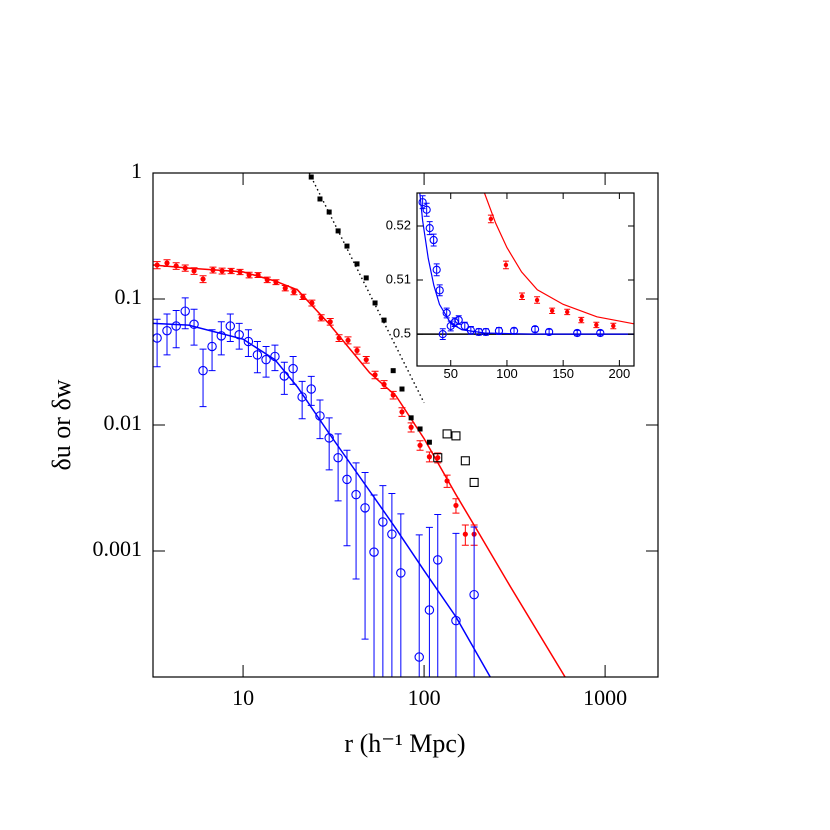 The height and width of the screenshot is (830, 830). Describe the element at coordinates (605, 697) in the screenshot. I see `x-tick-label: 1000` at that location.